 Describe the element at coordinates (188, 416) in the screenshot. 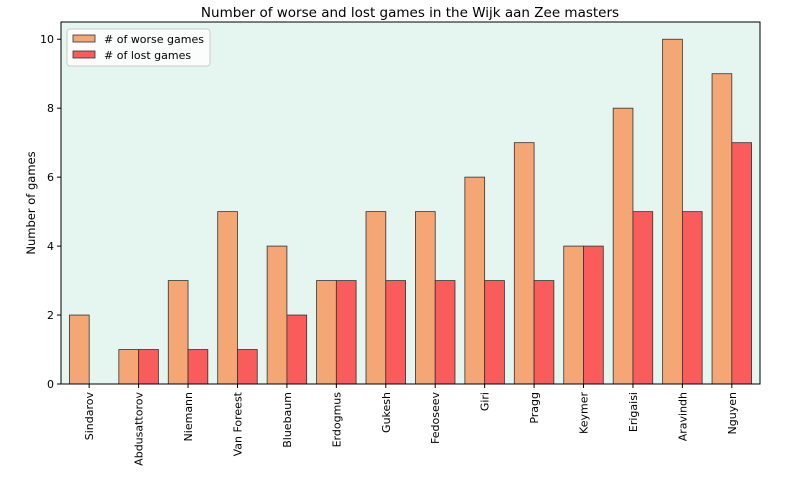

I see `x-tick-label: Niemann` at that location.